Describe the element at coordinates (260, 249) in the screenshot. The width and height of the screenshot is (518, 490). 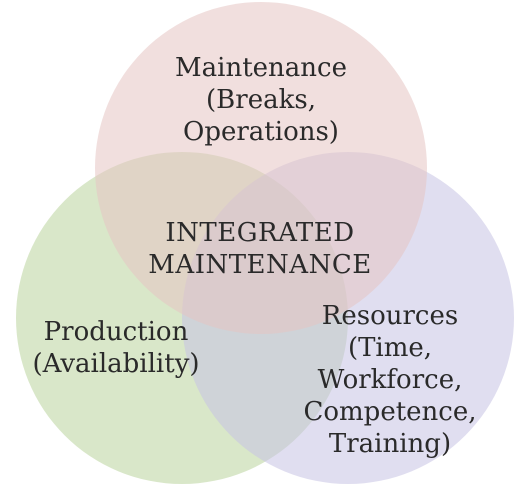
I see `integrated-maintenance-label: INTEGRATED MAINTENANCE` at that location.